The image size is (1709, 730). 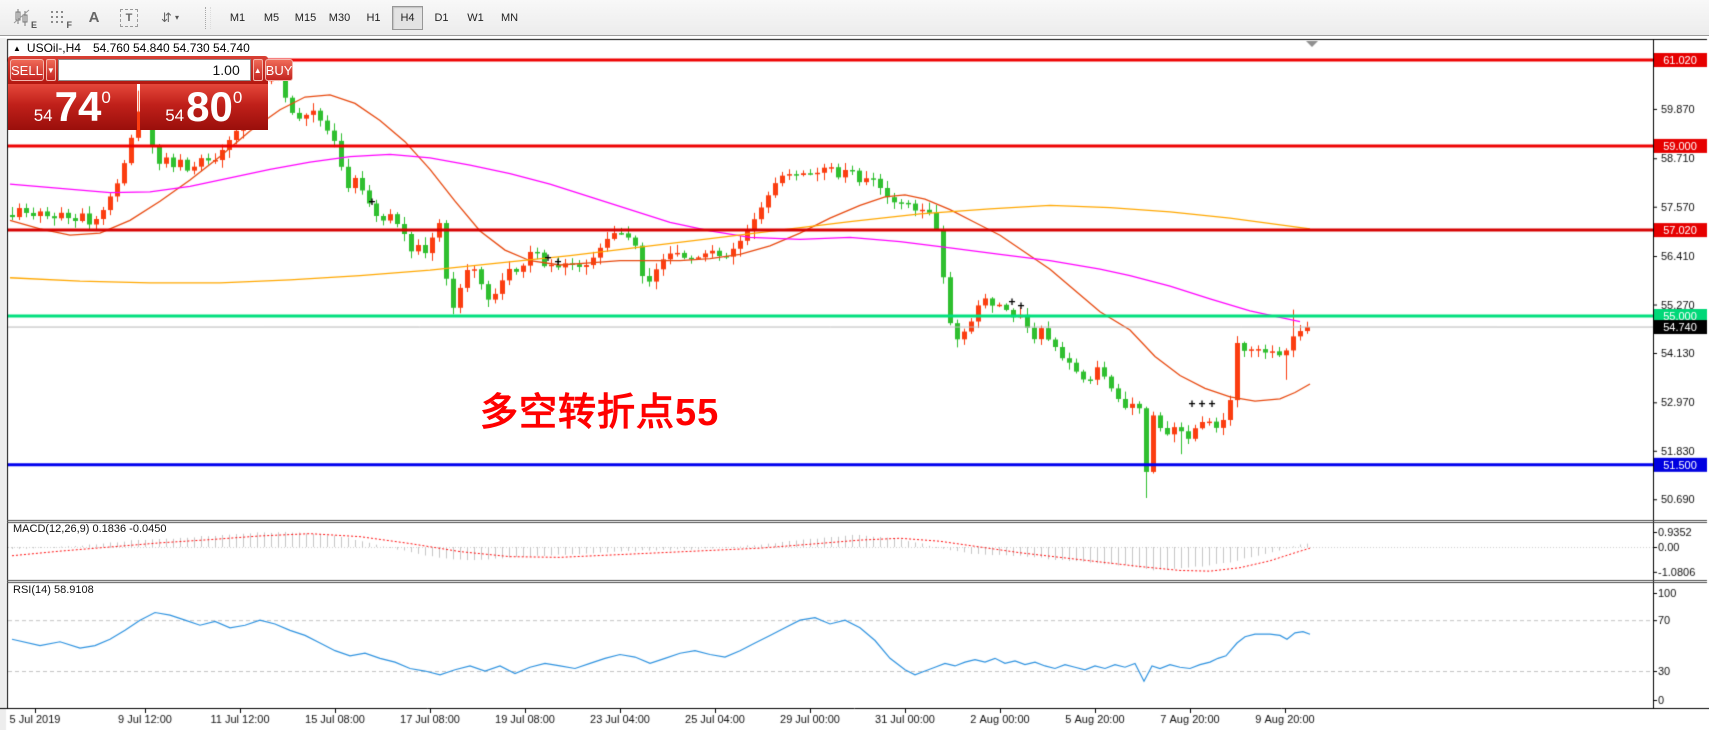 What do you see at coordinates (854, 18) in the screenshot?
I see `toolbar: E F A T ⇵ ▾ M1 M5 M15 M30 H1 H4 D1 W1 MN` at bounding box center [854, 18].